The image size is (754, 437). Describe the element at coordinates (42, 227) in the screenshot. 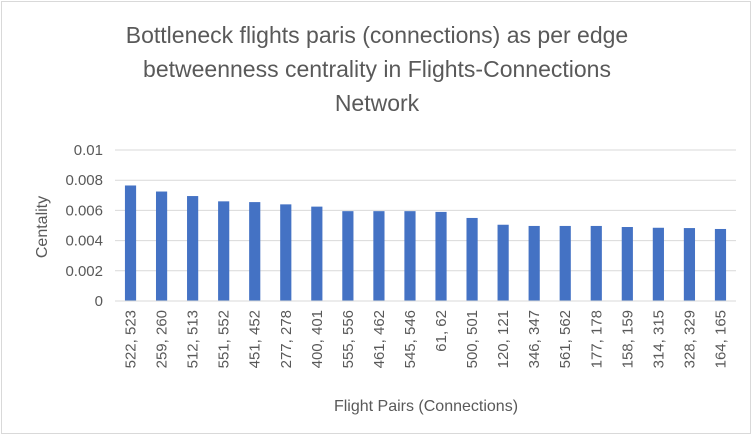

I see `y-axis-title: Centality` at that location.